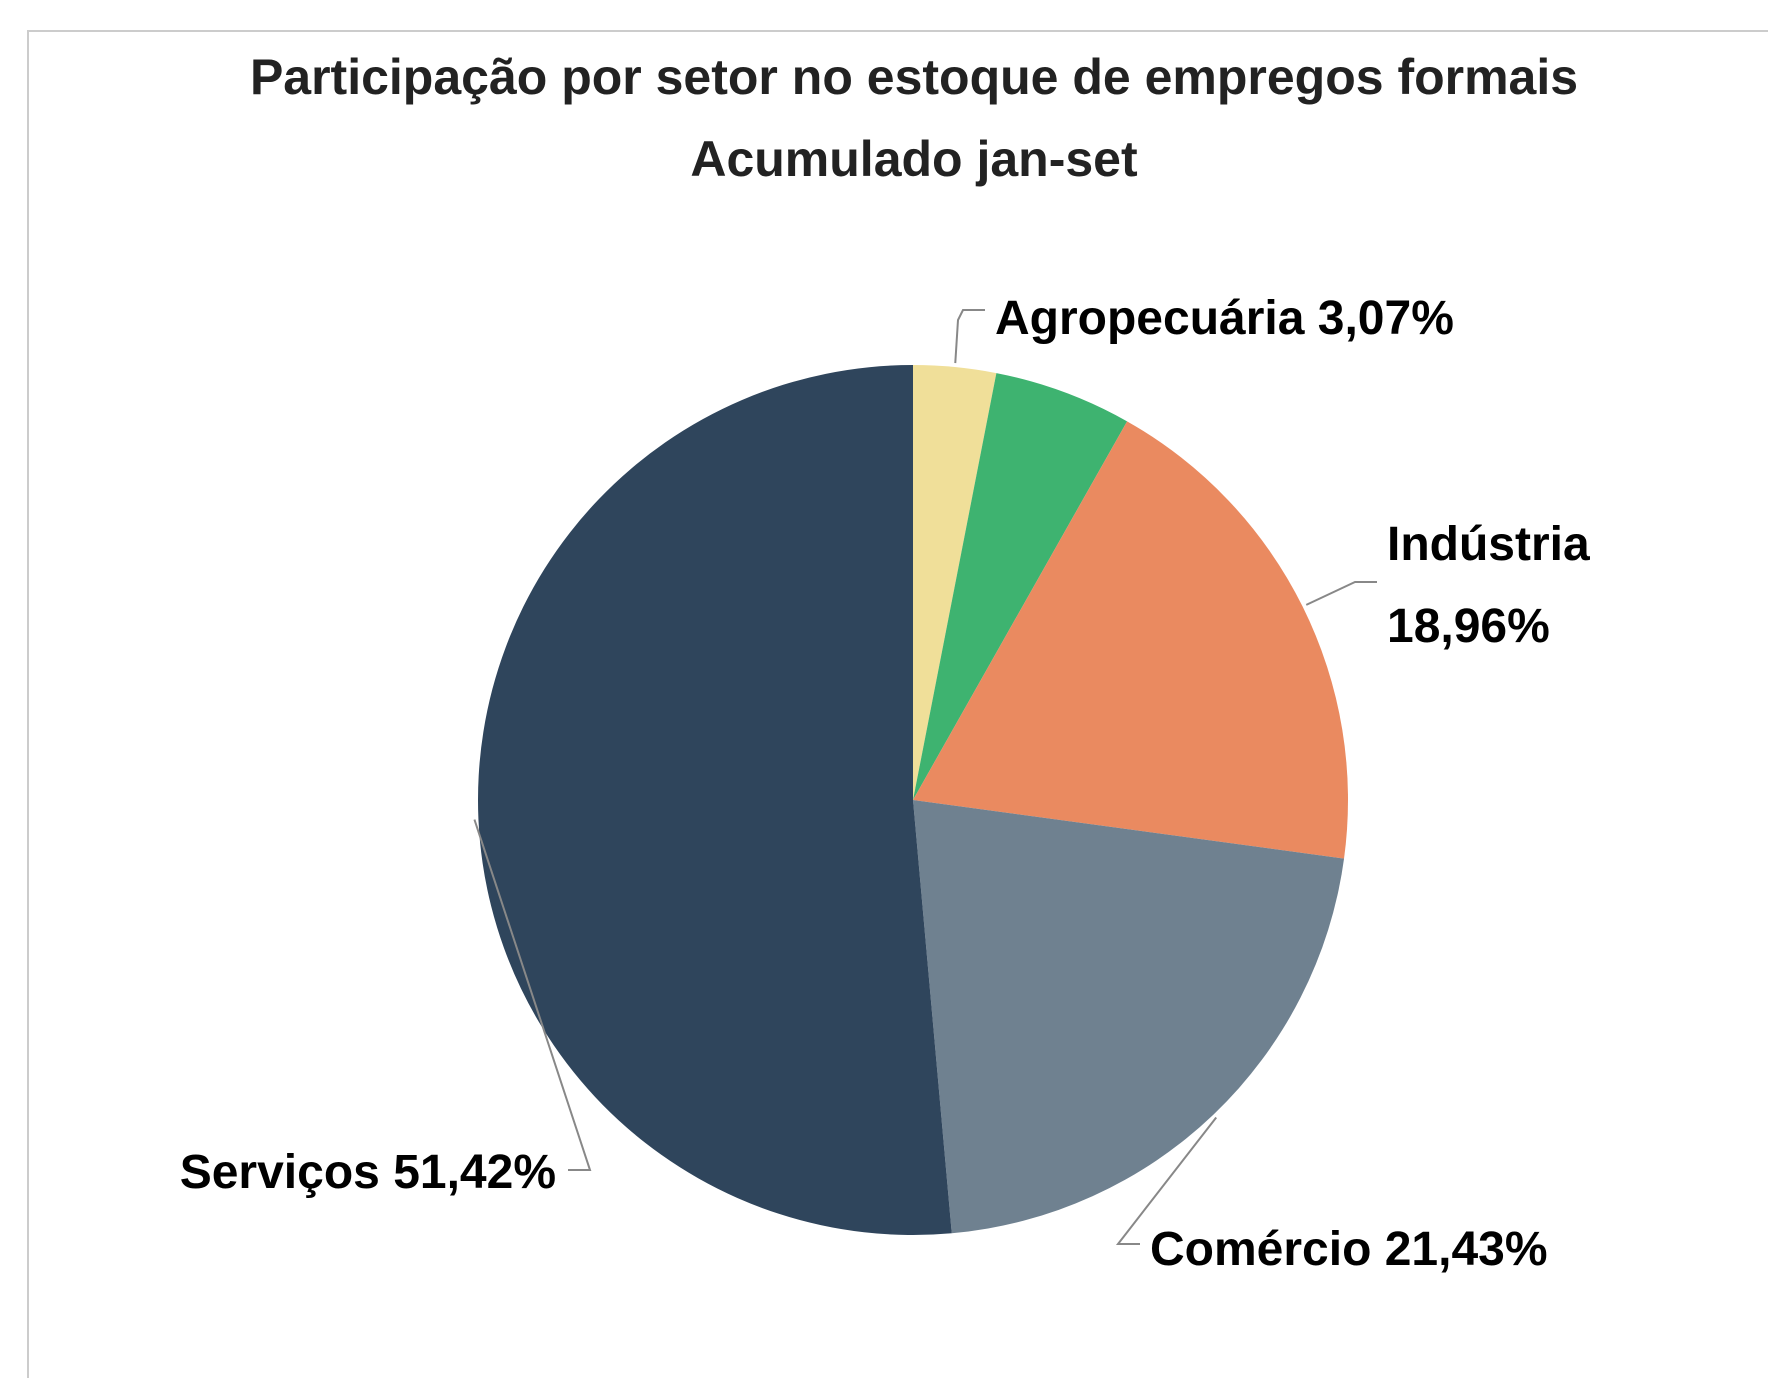 The height and width of the screenshot is (1378, 1768). I want to click on data-label: Agropecuária 3,07%, so click(1224, 318).